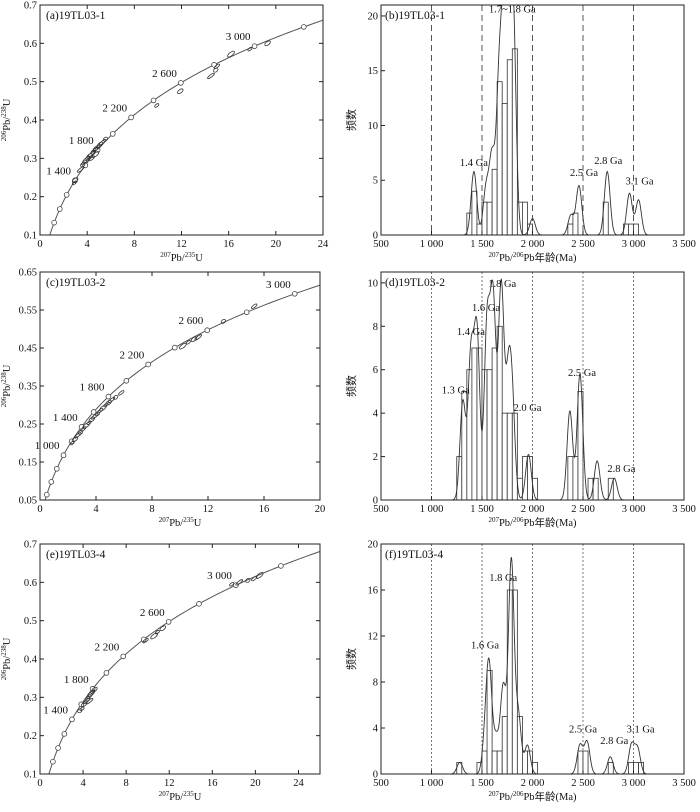 Image resolution: width=700 pixels, height=812 pixels. What do you see at coordinates (6, 119) in the screenshot?
I see `y-axis-label: 206Pb/238U` at bounding box center [6, 119].